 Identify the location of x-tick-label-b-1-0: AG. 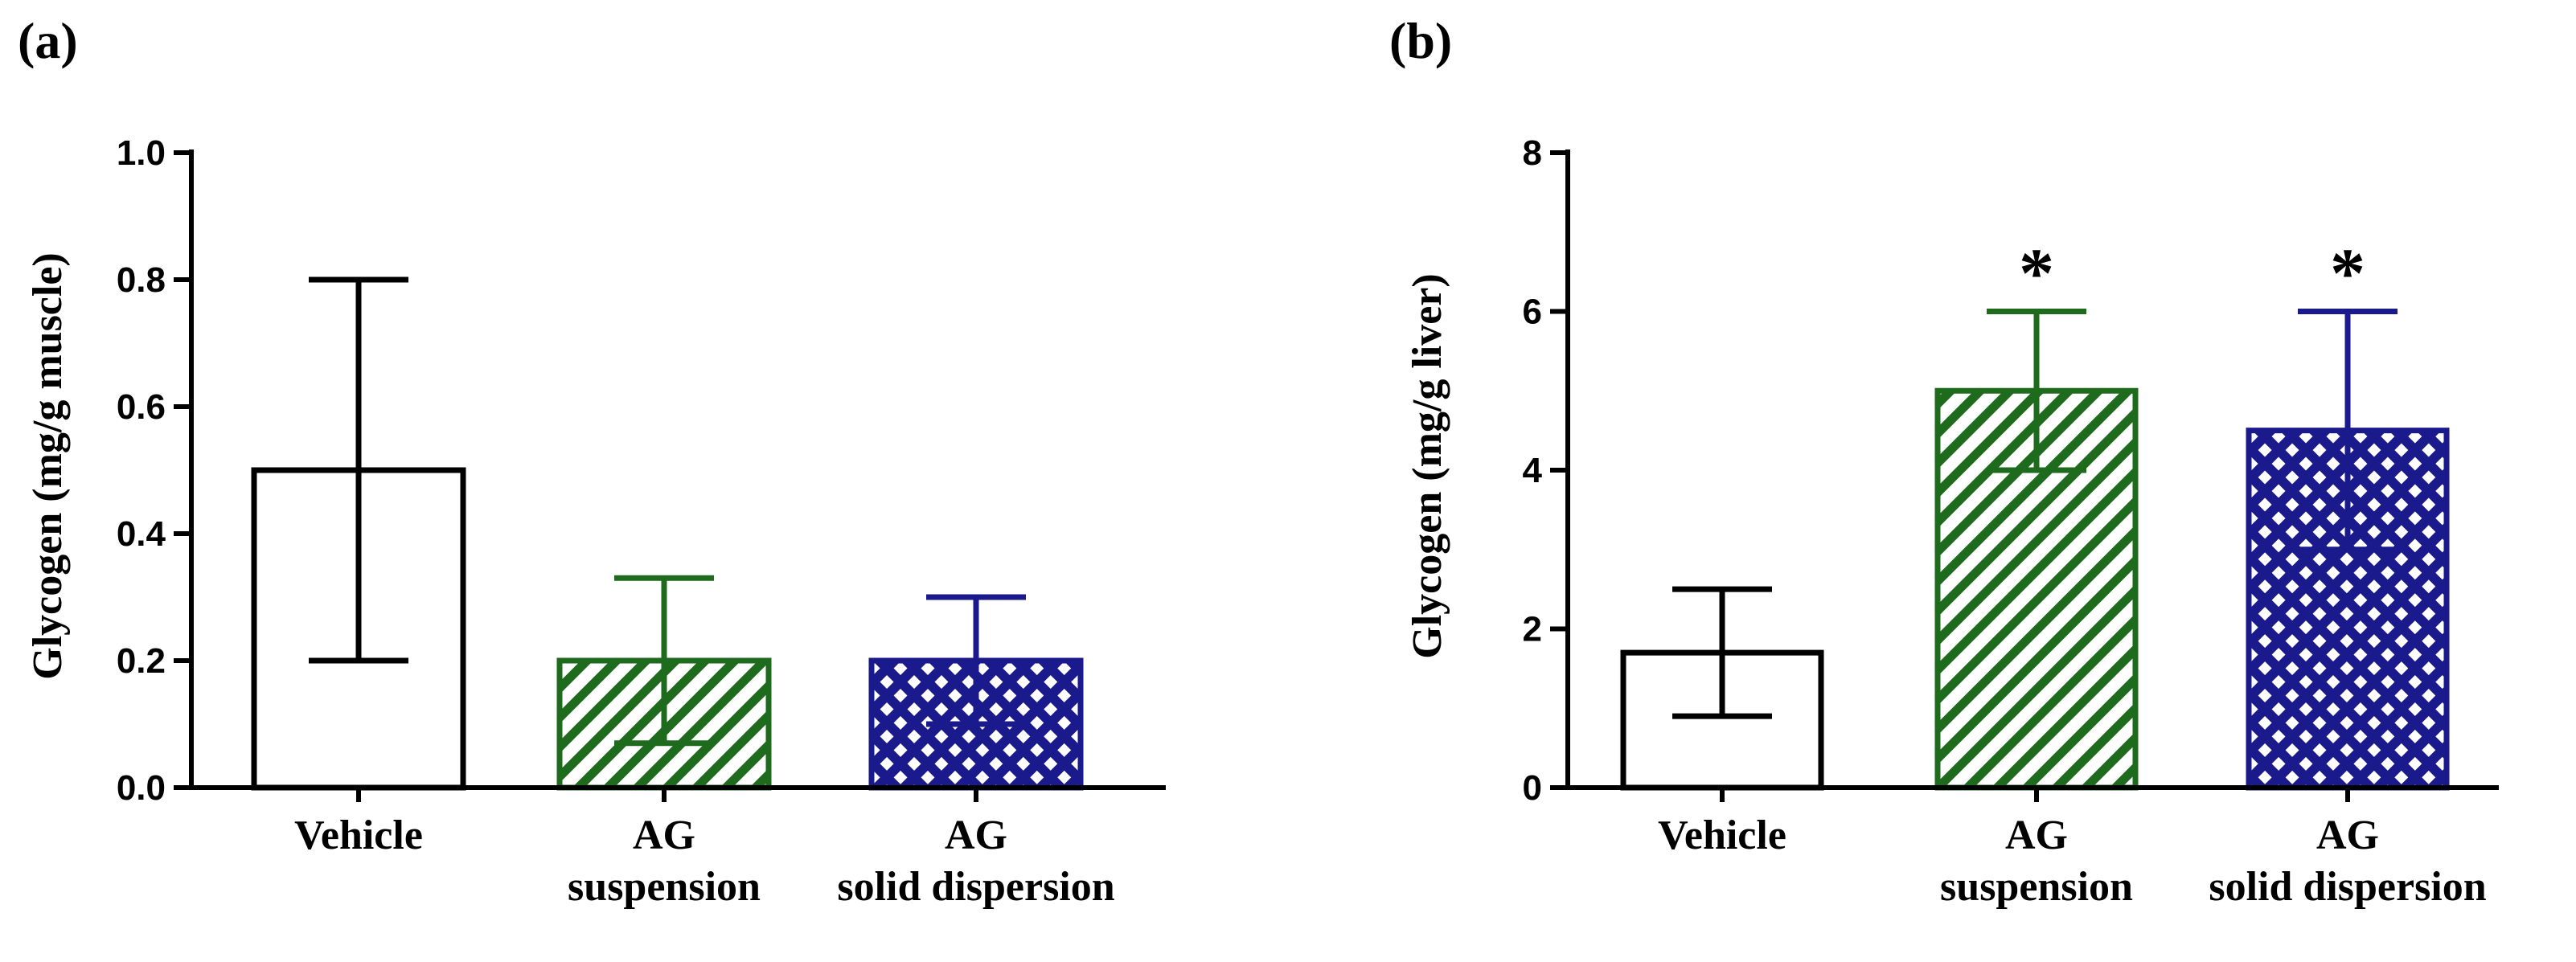
(2036, 835).